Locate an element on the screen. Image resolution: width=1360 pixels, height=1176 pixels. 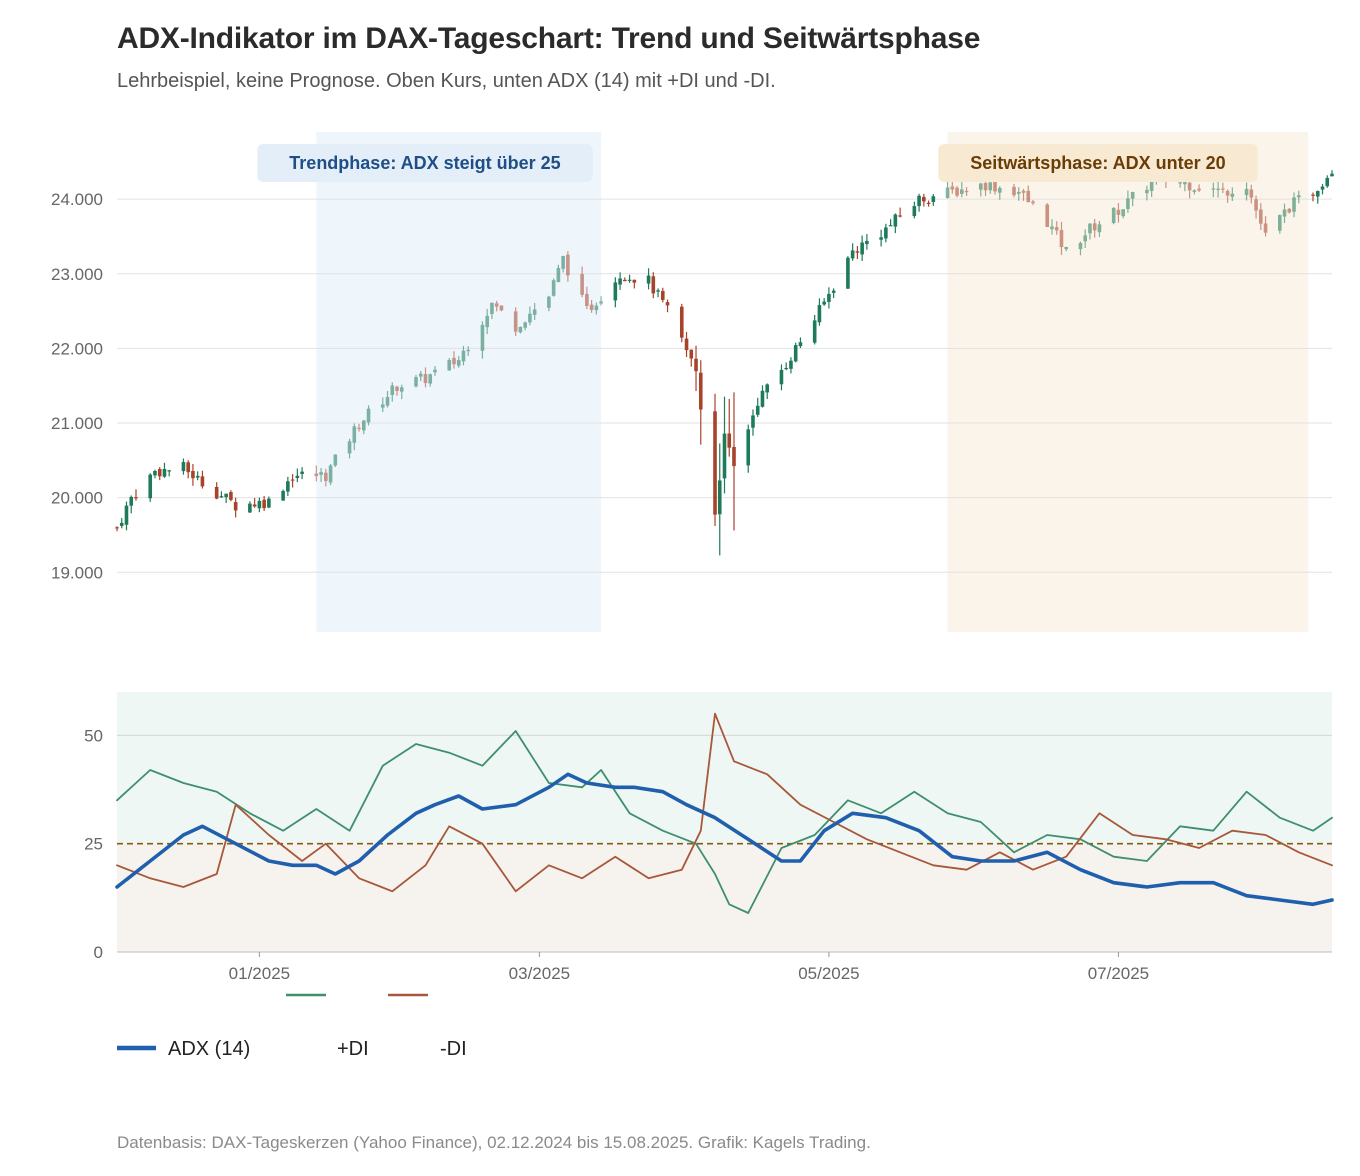
sideways-annotation-text: Seitwärtsphase: ADX unter 20 is located at coordinates (1097, 163).